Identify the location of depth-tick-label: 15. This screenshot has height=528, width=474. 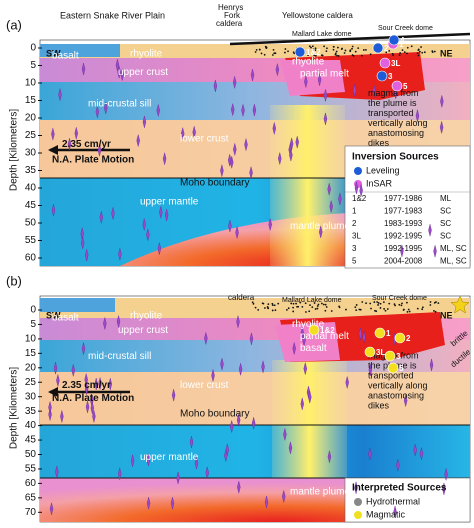
(31, 353).